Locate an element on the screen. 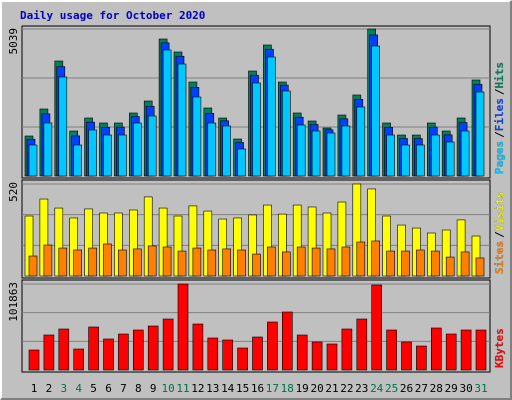 This screenshot has height=400, width=512. x-tick-label: 26 is located at coordinates (406, 388).